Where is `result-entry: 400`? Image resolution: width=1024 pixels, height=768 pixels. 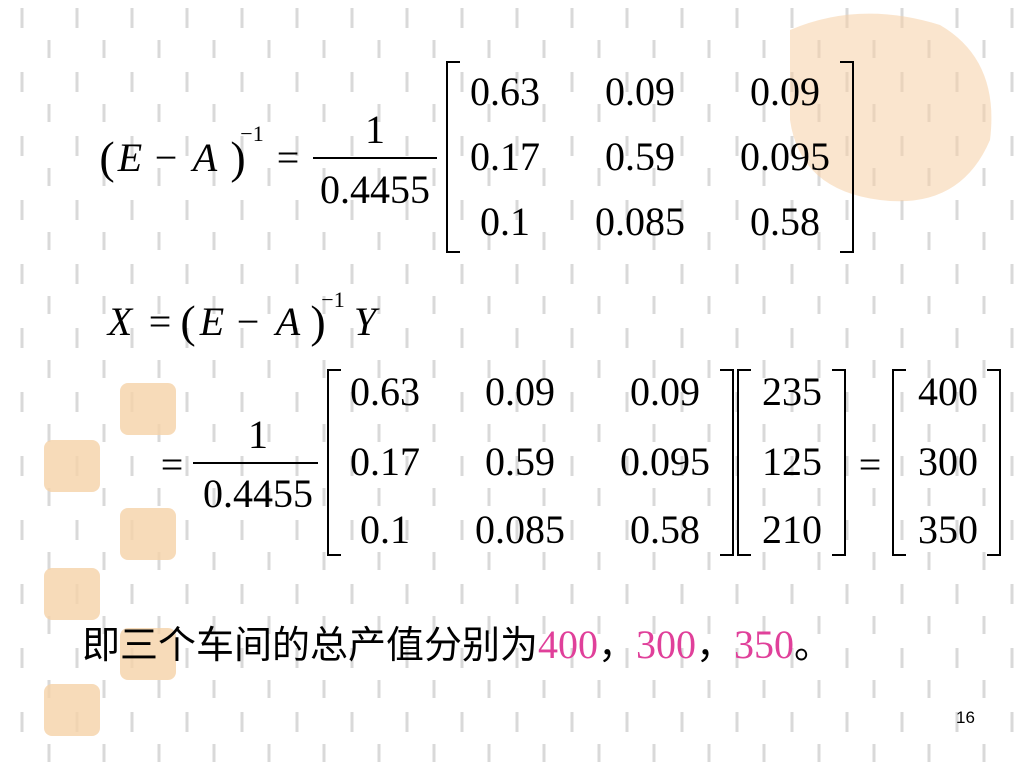
result-entry: 400 is located at coordinates (948, 391).